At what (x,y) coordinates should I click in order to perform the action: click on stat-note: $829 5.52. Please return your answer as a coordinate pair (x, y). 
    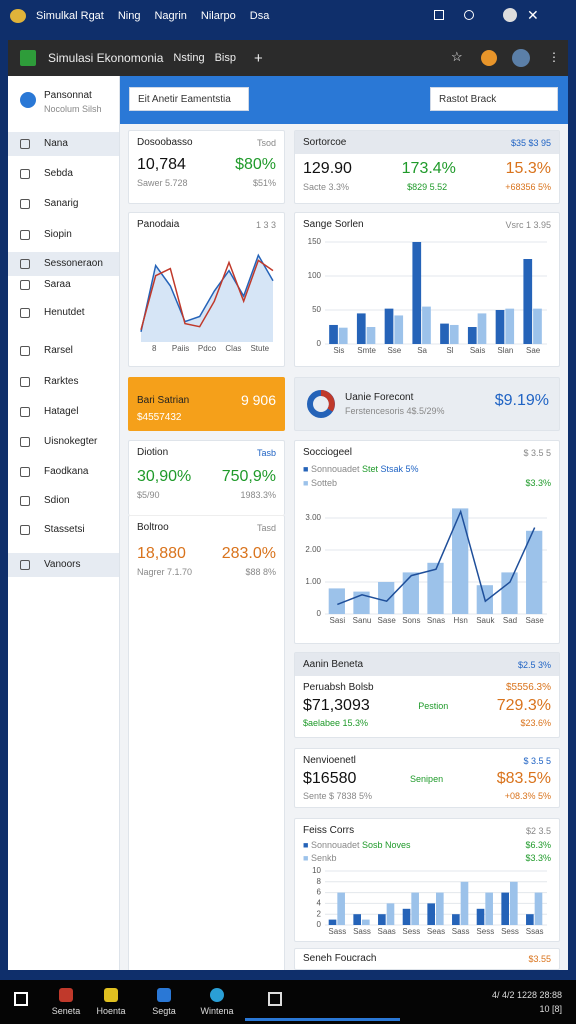
    Looking at the image, I should click on (427, 187).